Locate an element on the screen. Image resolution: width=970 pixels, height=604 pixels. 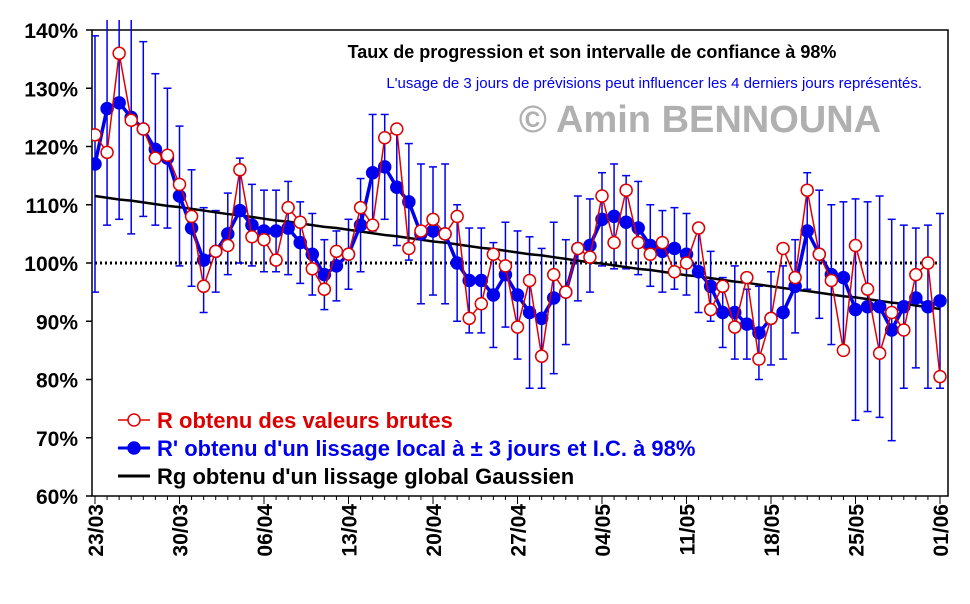
x-tick-label: 30/03 is located at coordinates (181, 530).